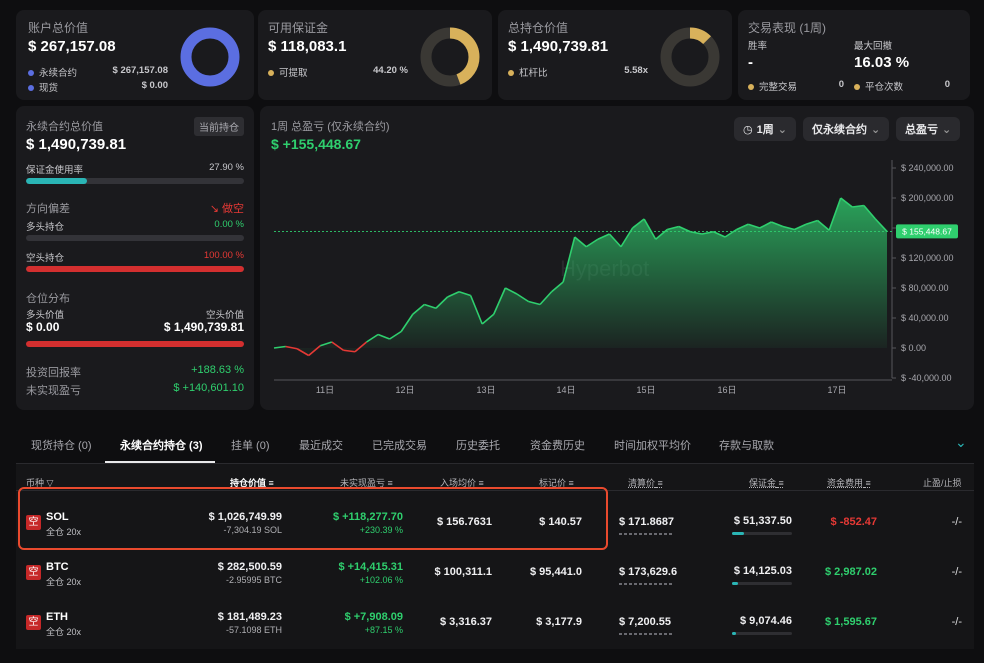  I want to click on tab-deposits-withdrawals: 存款与取款, so click(746, 446).